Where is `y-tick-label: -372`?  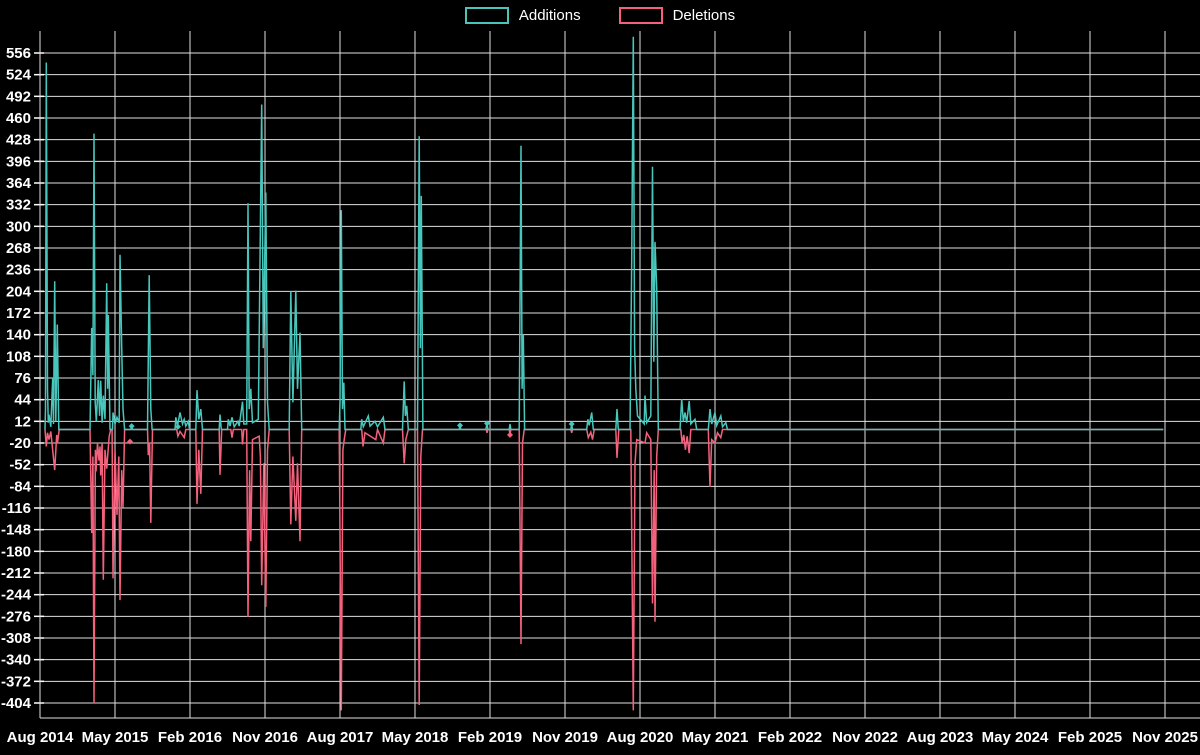
y-tick-label: -372 is located at coordinates (16, 681).